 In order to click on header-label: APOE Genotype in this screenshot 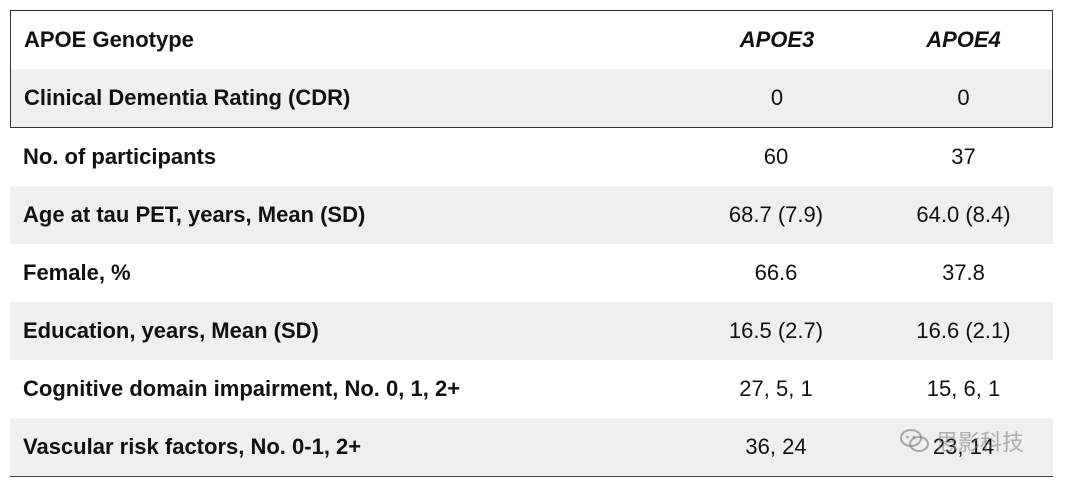, I will do `click(109, 39)`.